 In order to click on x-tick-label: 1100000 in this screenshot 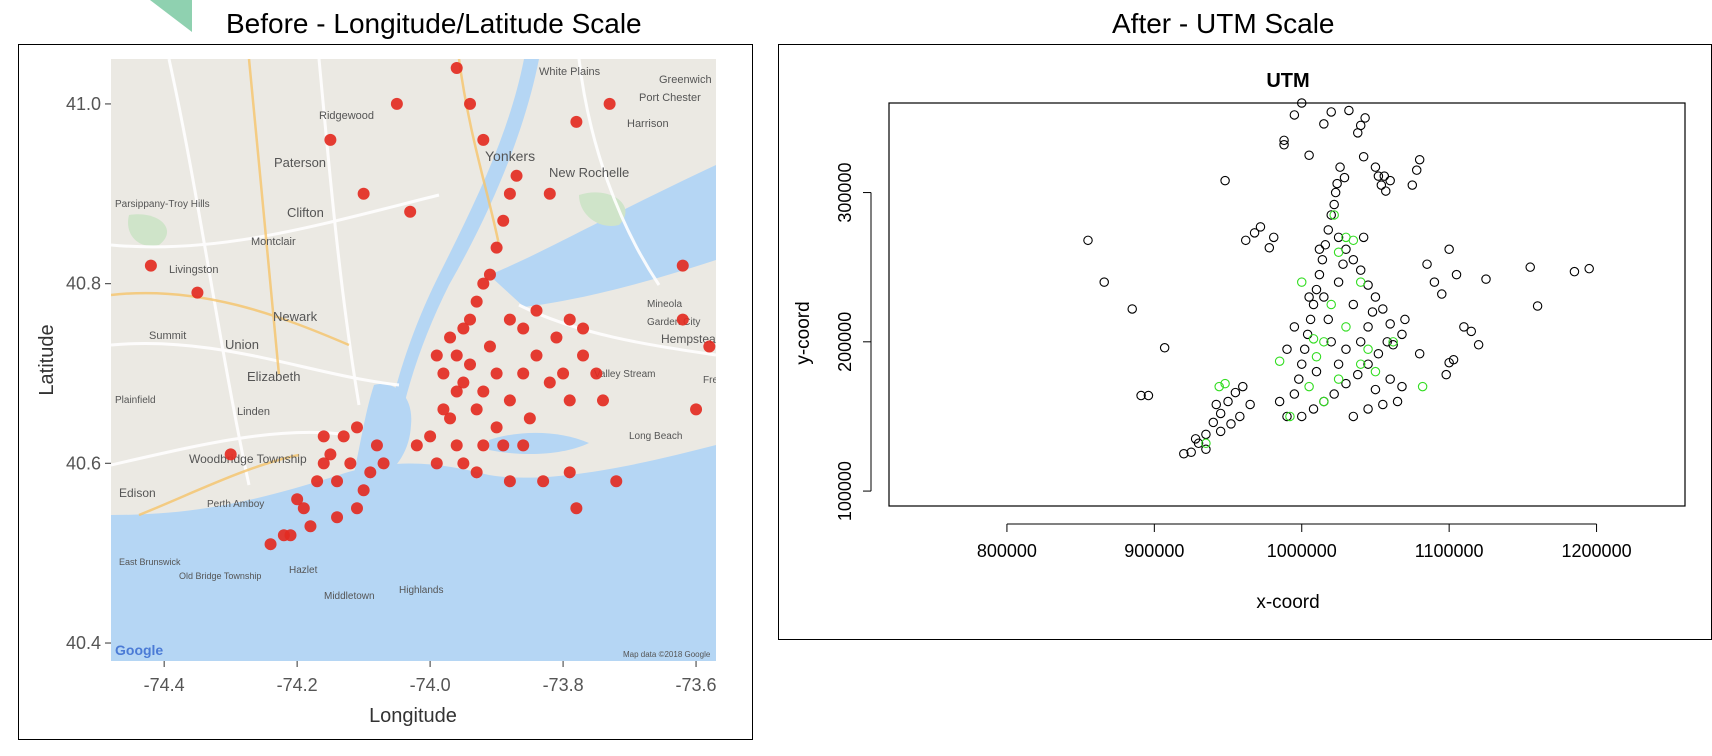, I will do `click(1449, 551)`.